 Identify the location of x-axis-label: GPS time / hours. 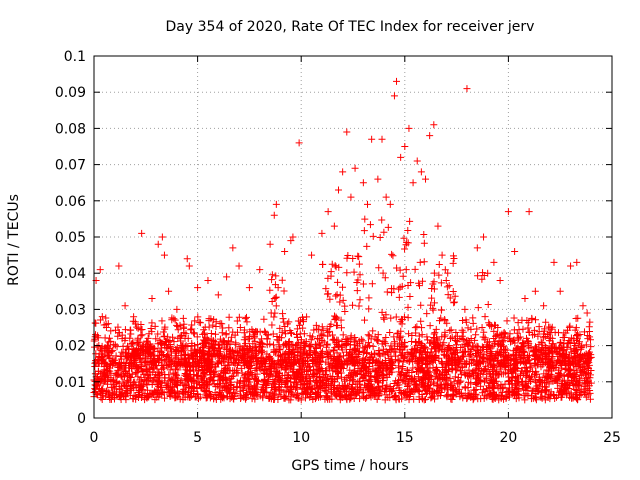
(349, 466).